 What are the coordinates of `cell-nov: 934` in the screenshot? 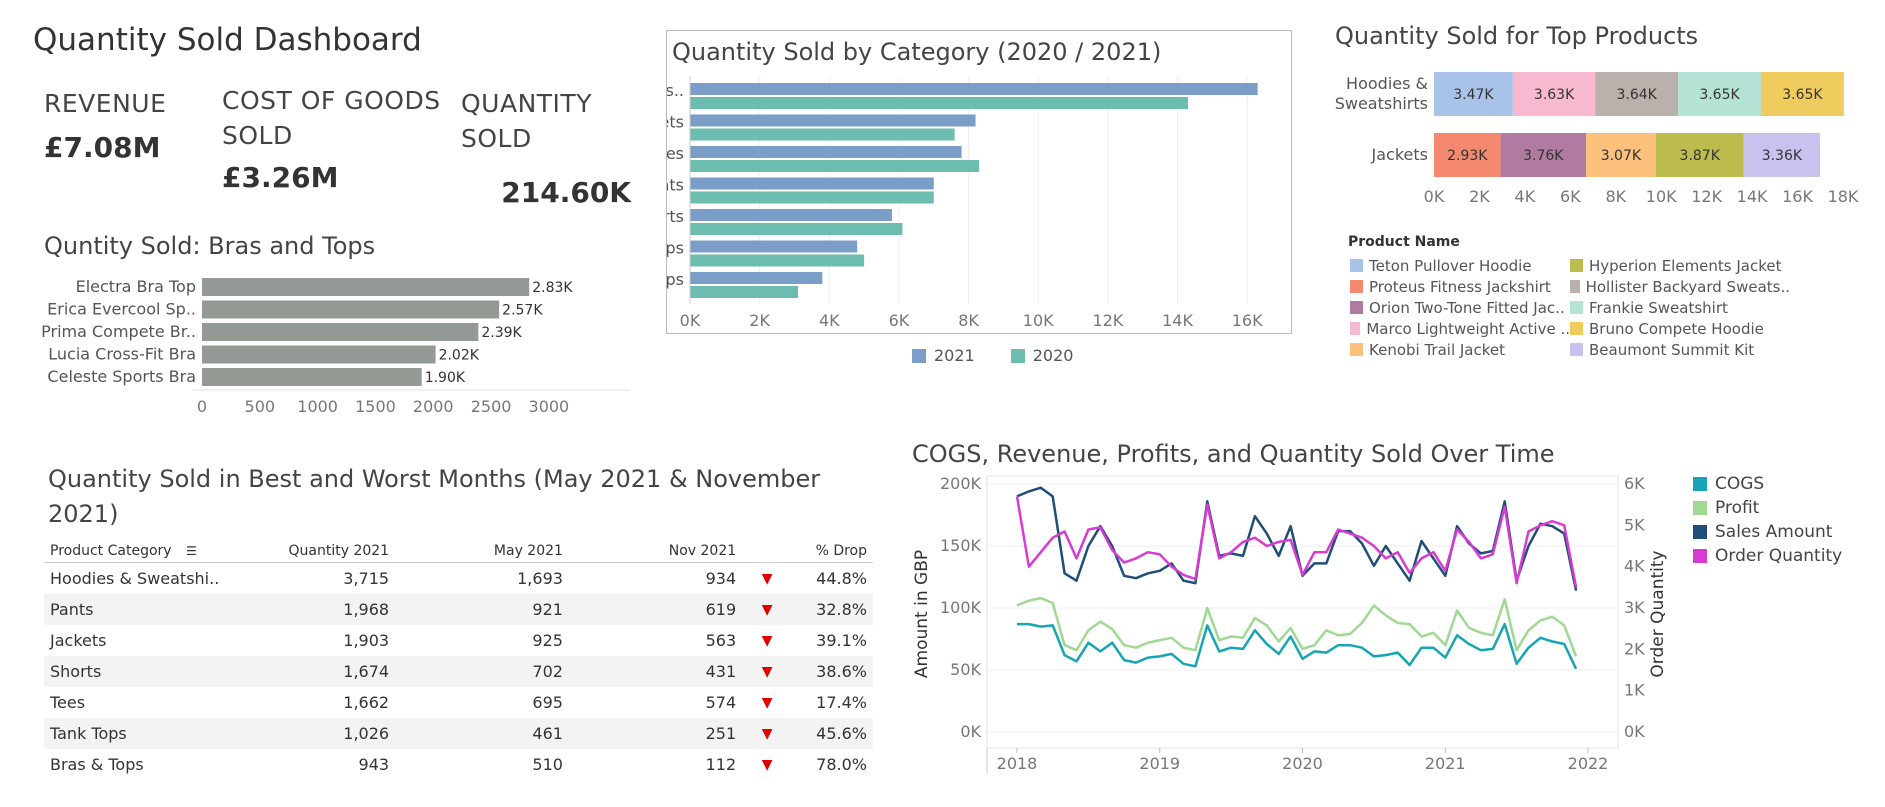 It's located at (721, 578).